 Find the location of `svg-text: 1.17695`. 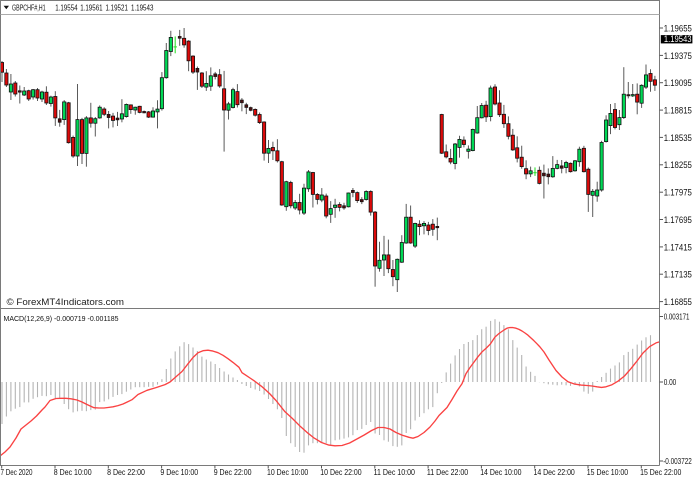

svg-text: 1.17695 is located at coordinates (678, 220).